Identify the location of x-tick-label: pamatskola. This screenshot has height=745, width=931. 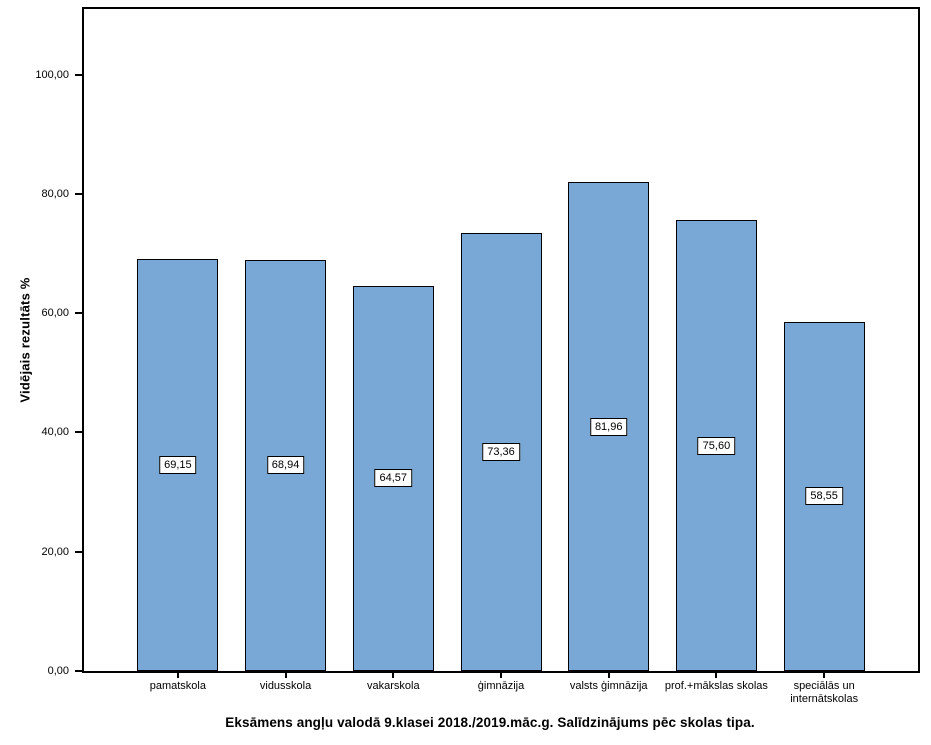
(177, 686).